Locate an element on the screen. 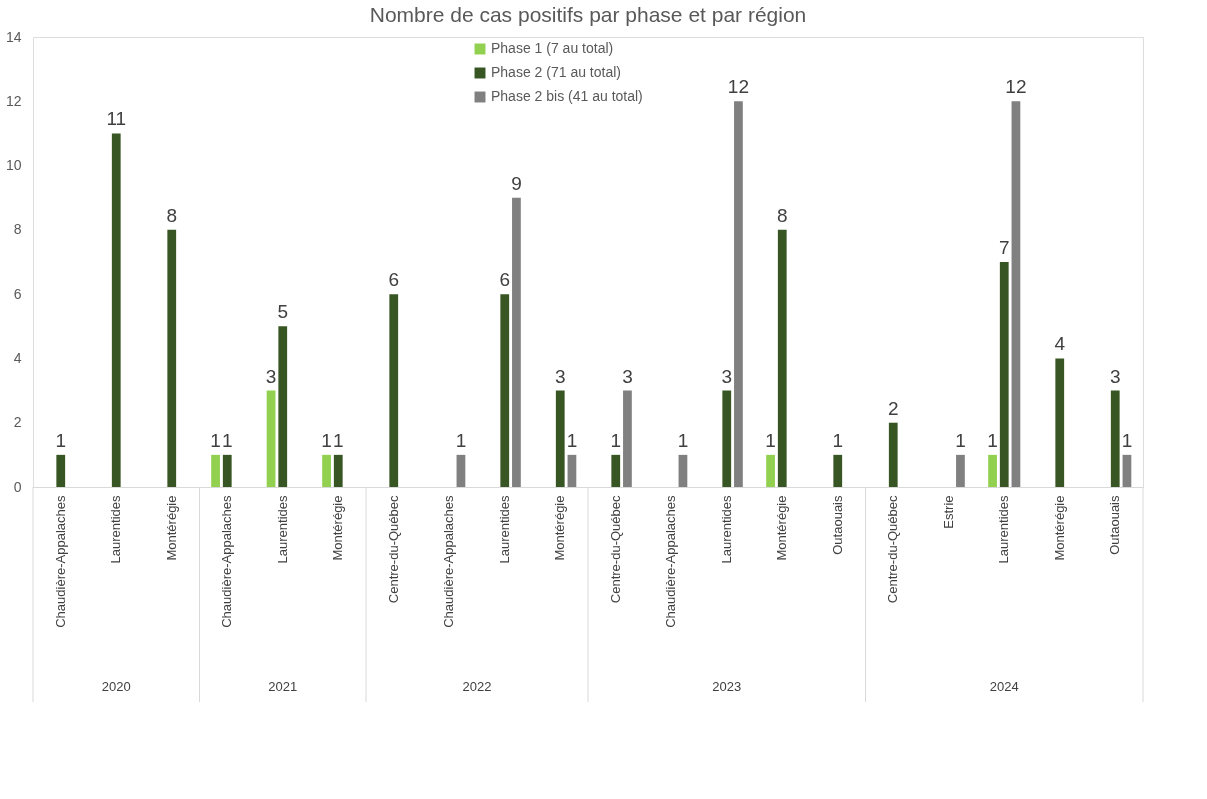 This screenshot has height=799, width=1207. legend-label: Phase 2 (71 au total) is located at coordinates (556, 72).